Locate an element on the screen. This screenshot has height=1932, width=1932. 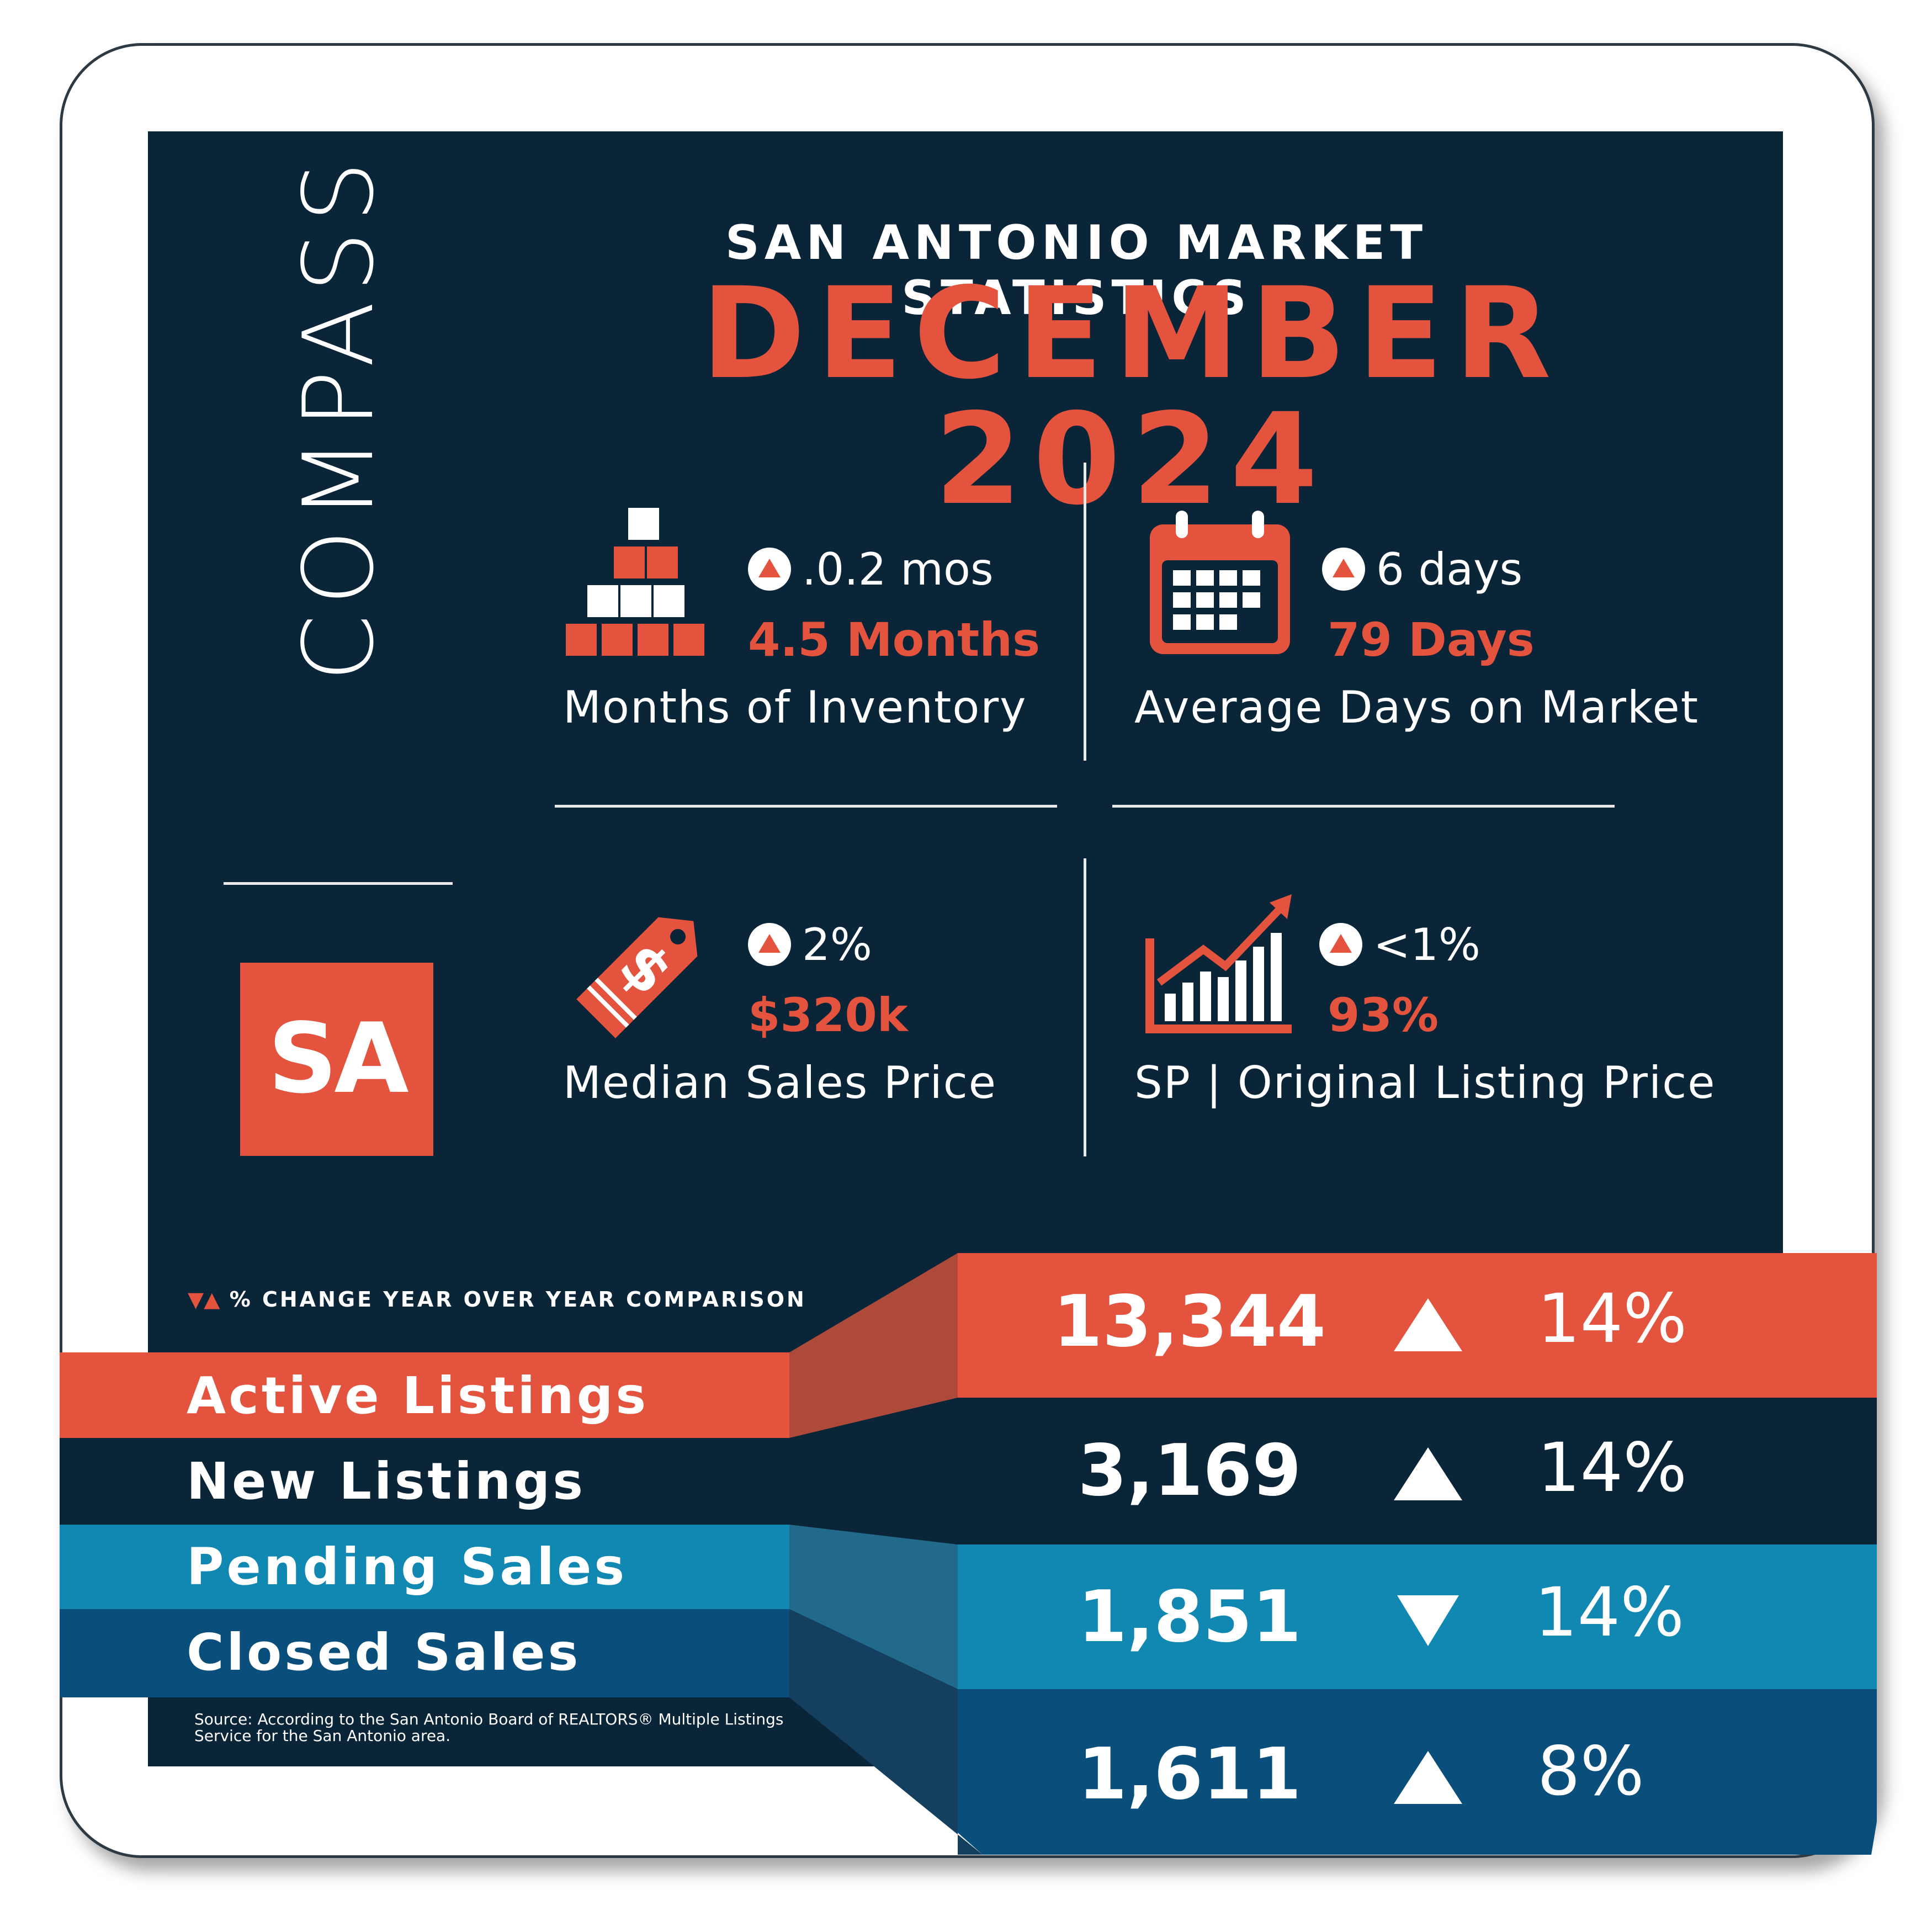
inventory-label: Months of Inventory is located at coordinates (795, 708).